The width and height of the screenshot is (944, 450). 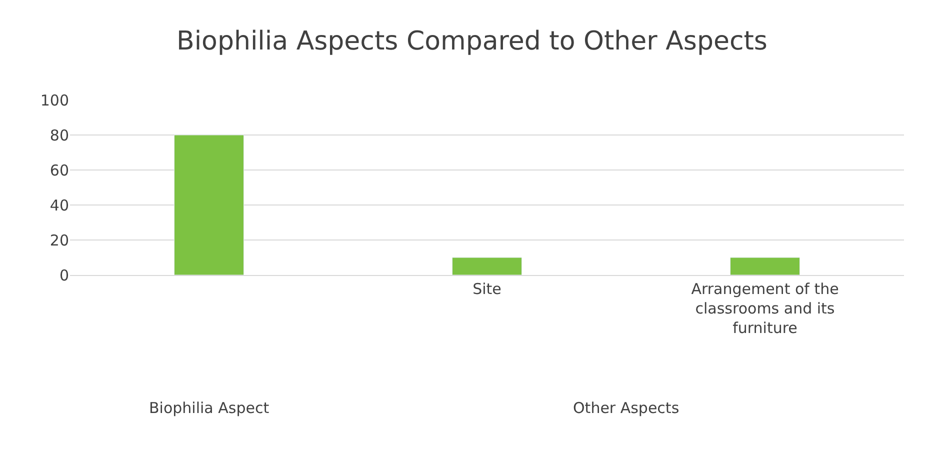 What do you see at coordinates (472, 41) in the screenshot?
I see `chart-title: Biophilia Aspects Compared to Other Aspects` at bounding box center [472, 41].